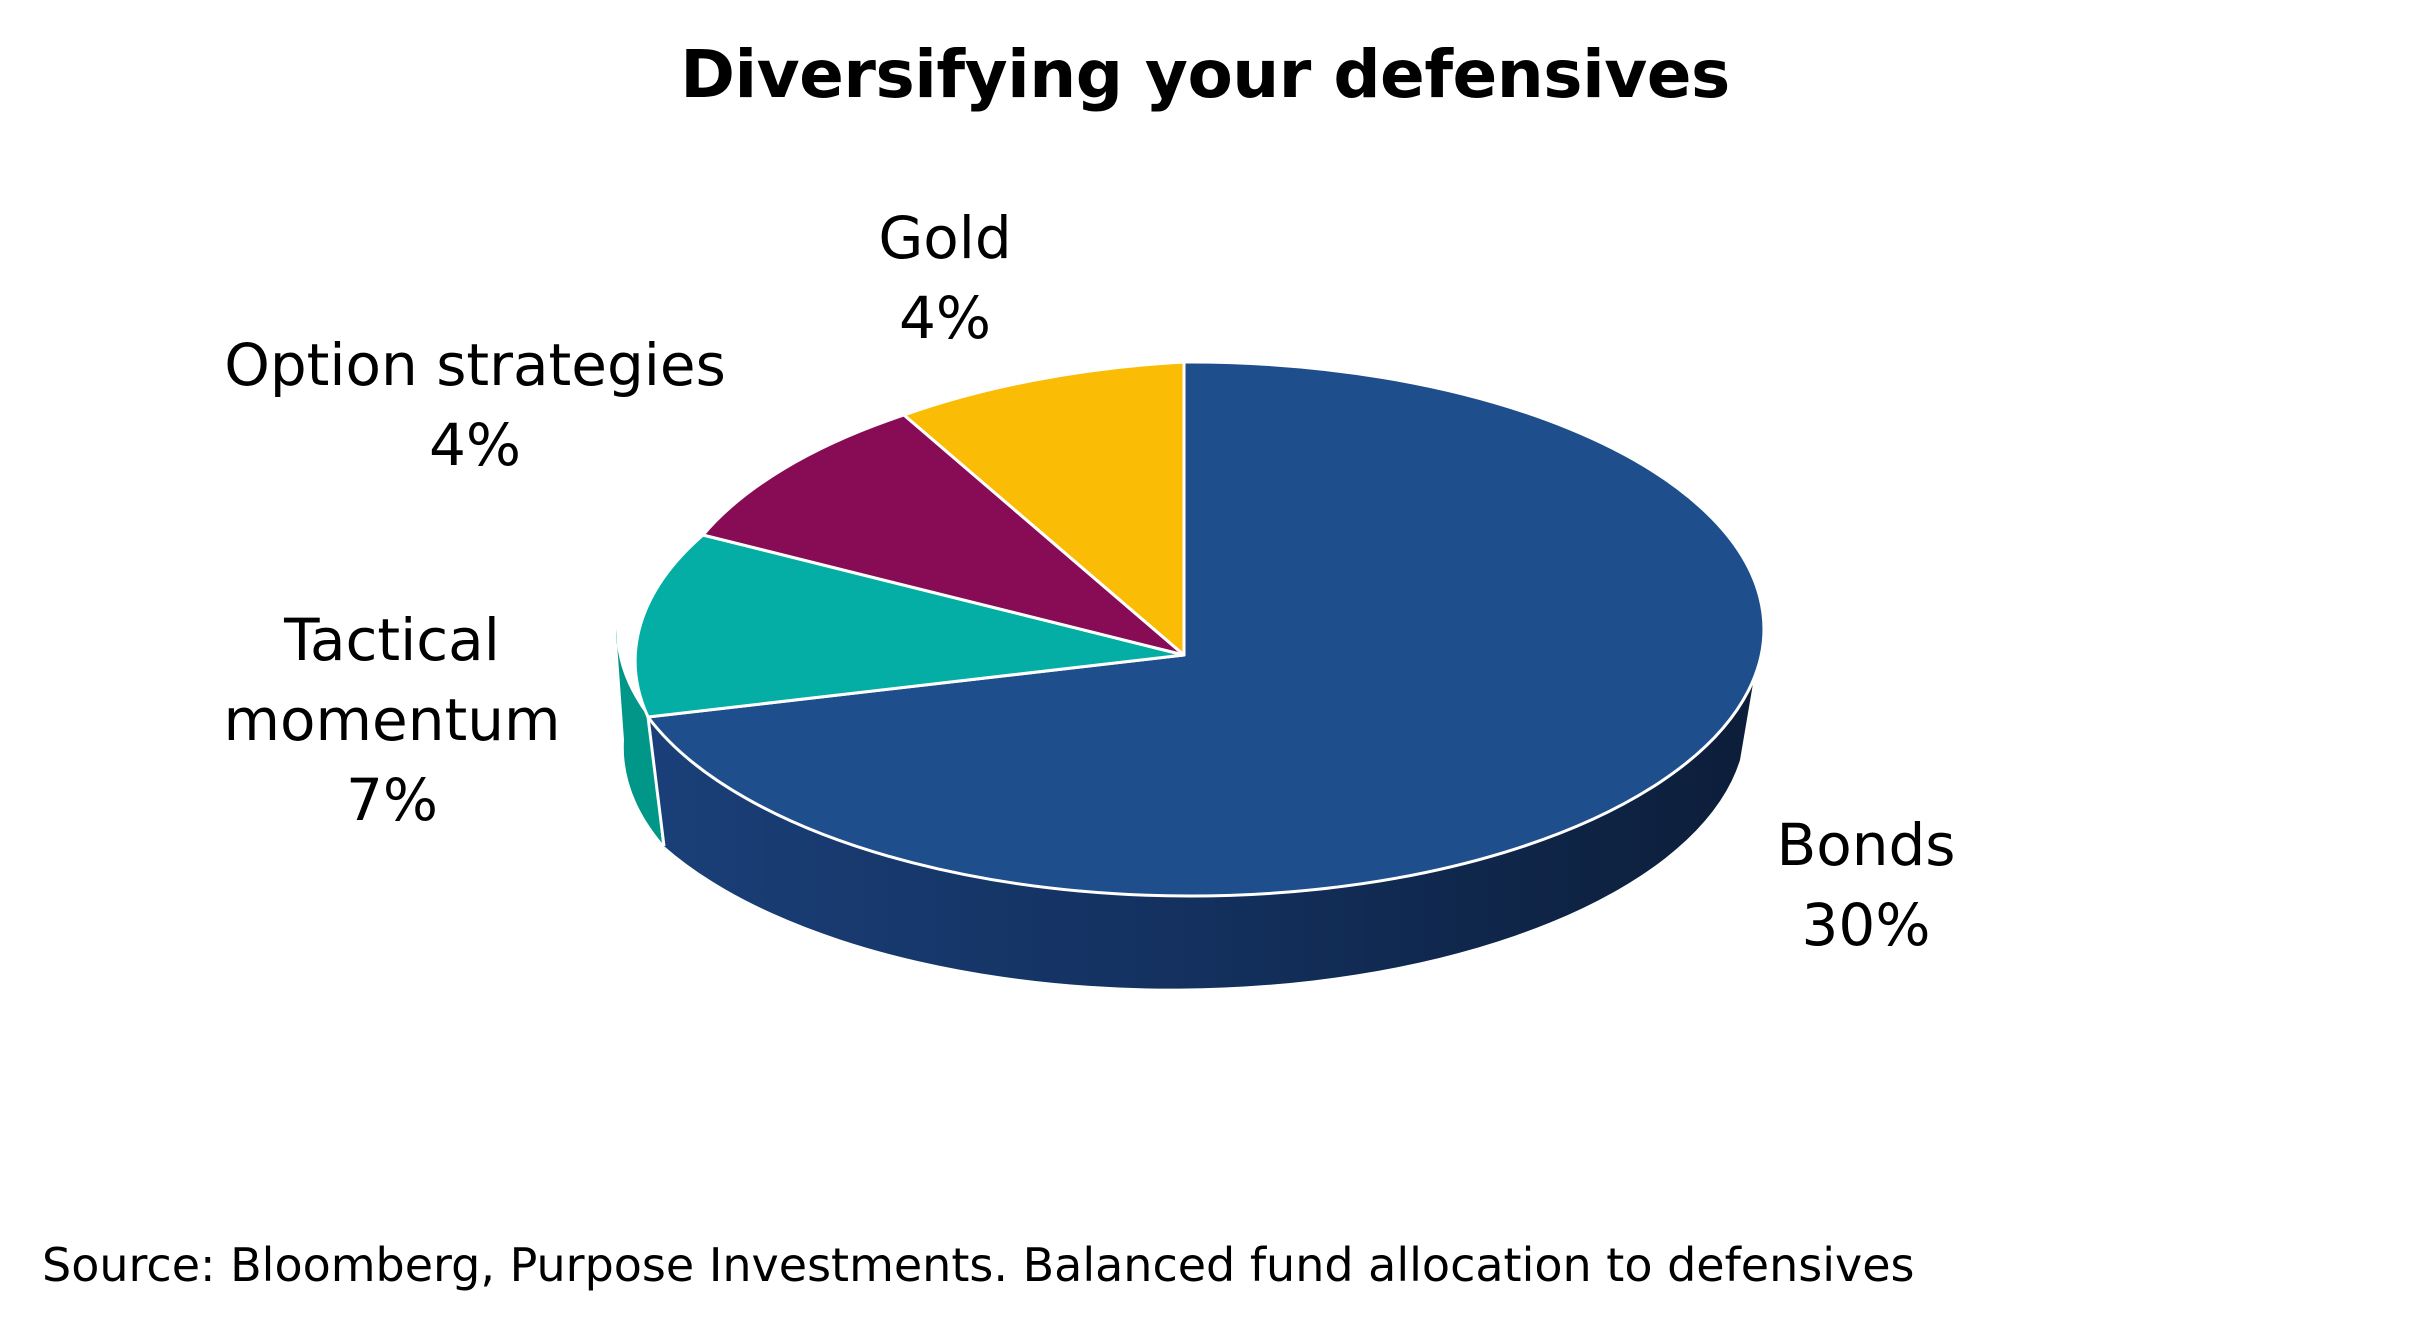 The width and height of the screenshot is (2410, 1342). What do you see at coordinates (391, 800) in the screenshot?
I see `label-tactical-momentum-value: 7%` at bounding box center [391, 800].